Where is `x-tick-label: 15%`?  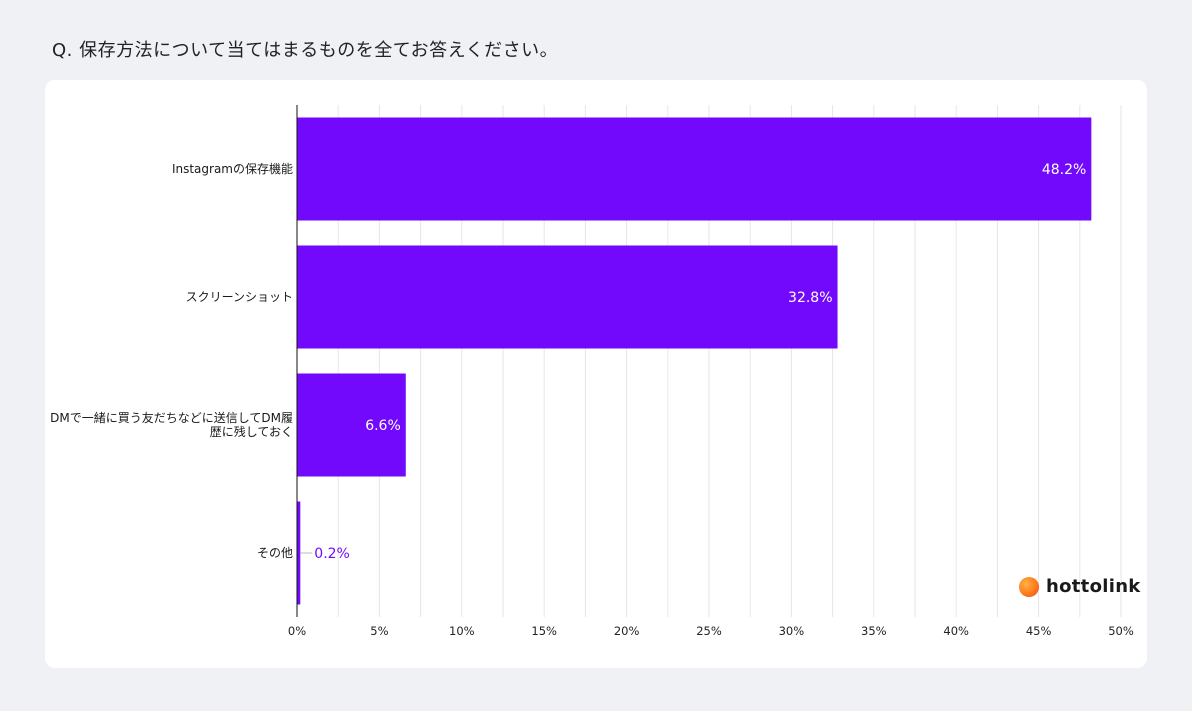 x-tick-label: 15% is located at coordinates (544, 631).